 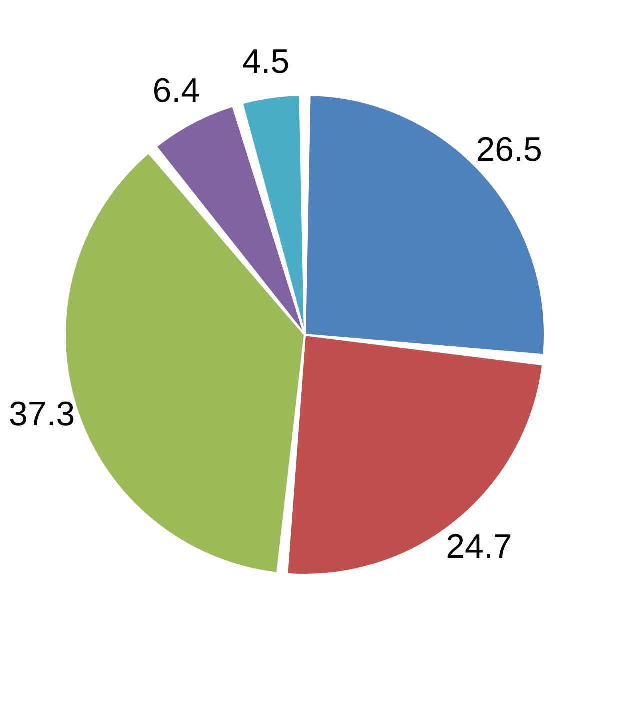 What do you see at coordinates (266, 61) in the screenshot?
I see `data-label: 4.5` at bounding box center [266, 61].